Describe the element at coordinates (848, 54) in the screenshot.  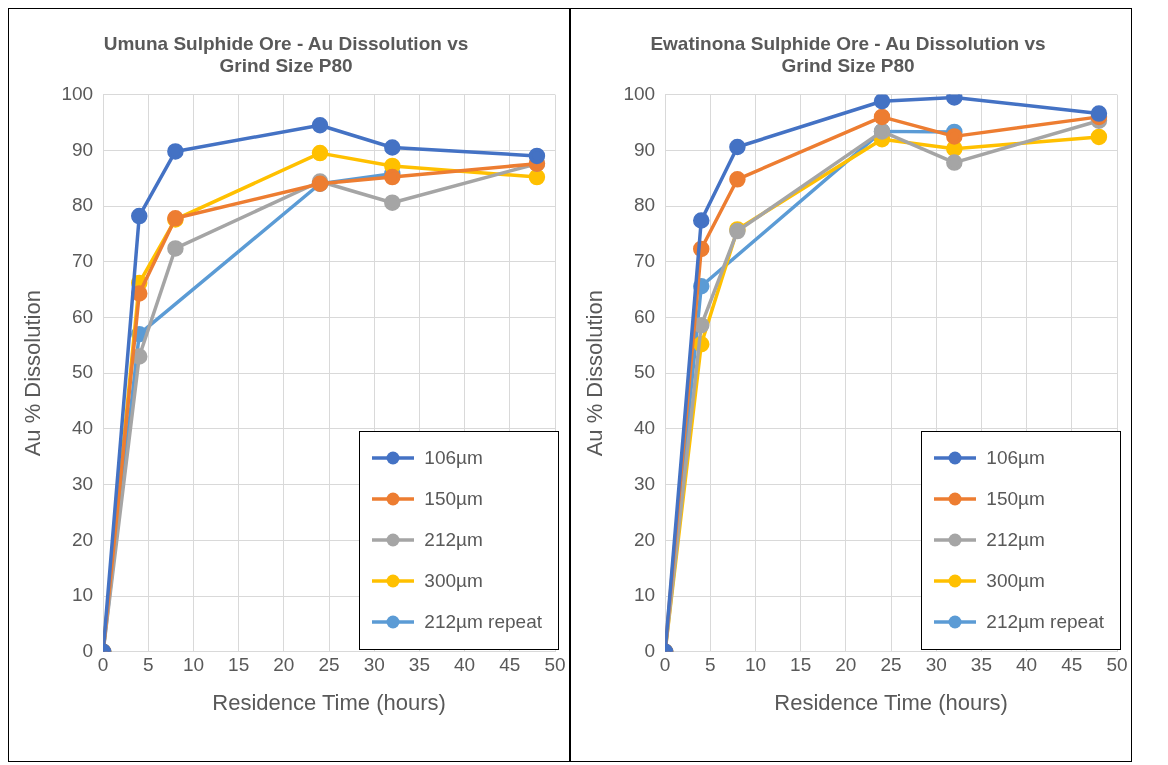
I see `chart-title: Ewatinona Sulphide Ore - Au Dissolution vs Grind Size P80` at that location.